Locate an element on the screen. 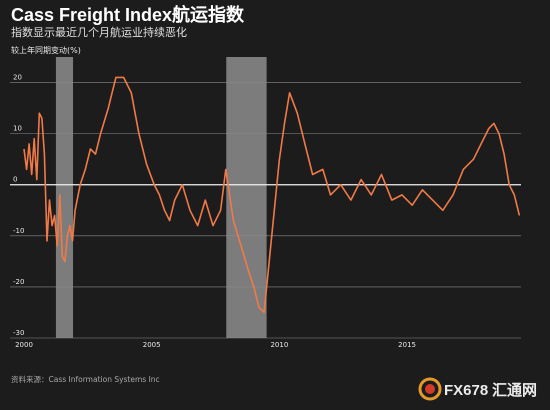 The width and height of the screenshot is (550, 410). watermark: FX678 汇通网 is located at coordinates (477, 389).